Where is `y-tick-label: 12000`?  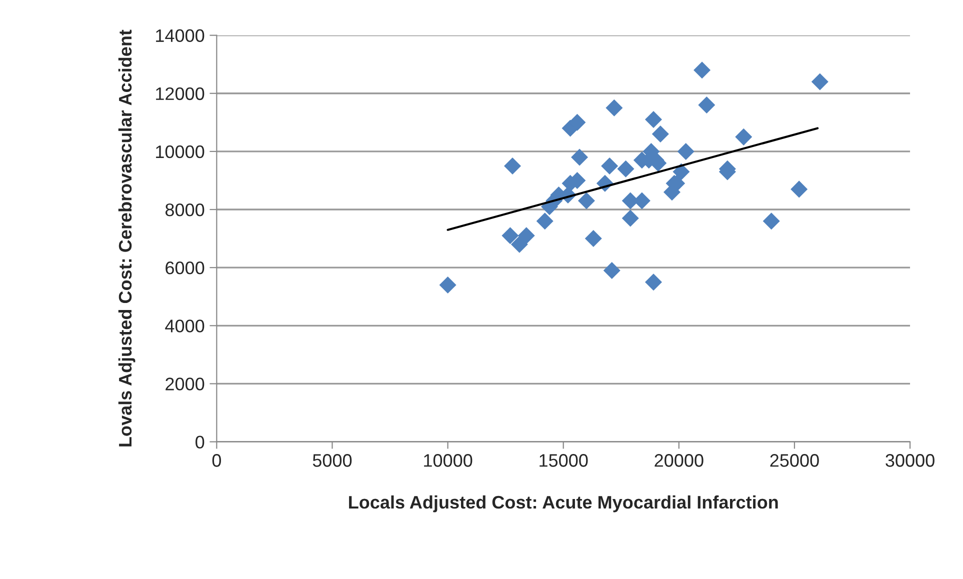
y-tick-label: 12000 is located at coordinates (180, 93).